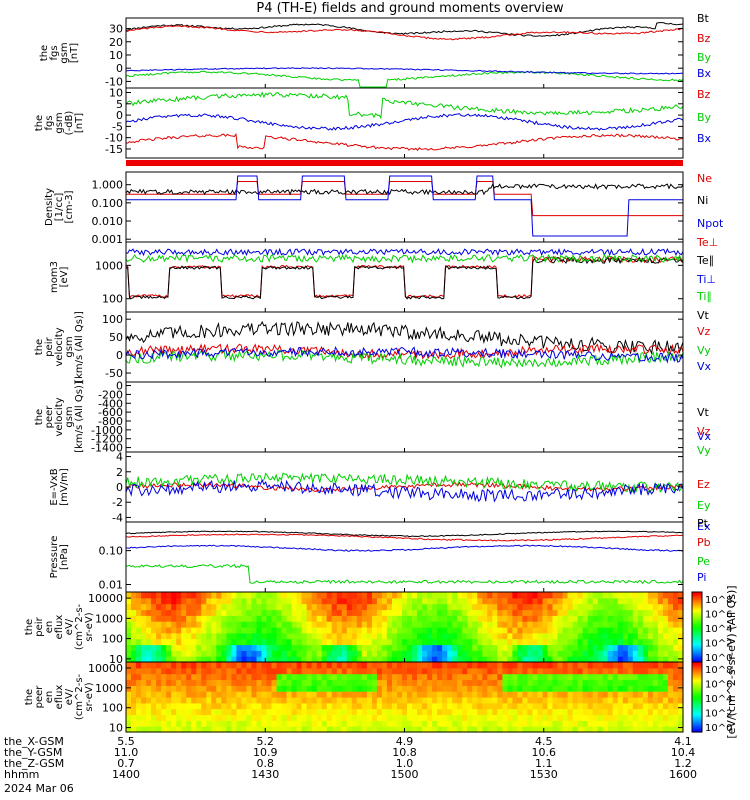  Describe the element at coordinates (697, 729) in the screenshot. I see `colorbar-swatch` at that location.